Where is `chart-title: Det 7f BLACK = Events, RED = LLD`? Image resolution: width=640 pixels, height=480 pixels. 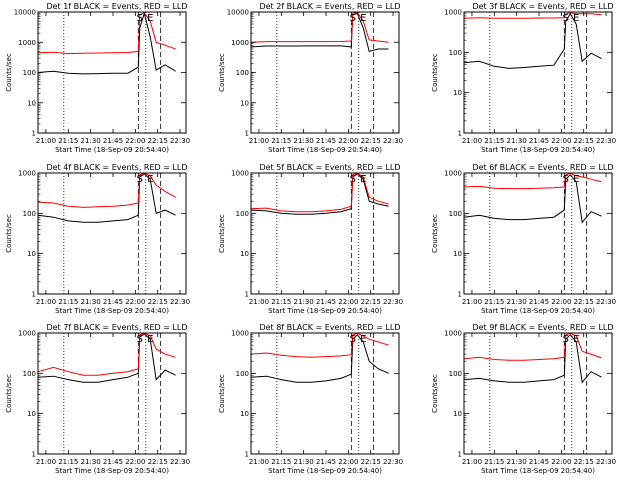 chart-title: Det 7f BLACK = Events, RED = LLD is located at coordinates (116, 327).